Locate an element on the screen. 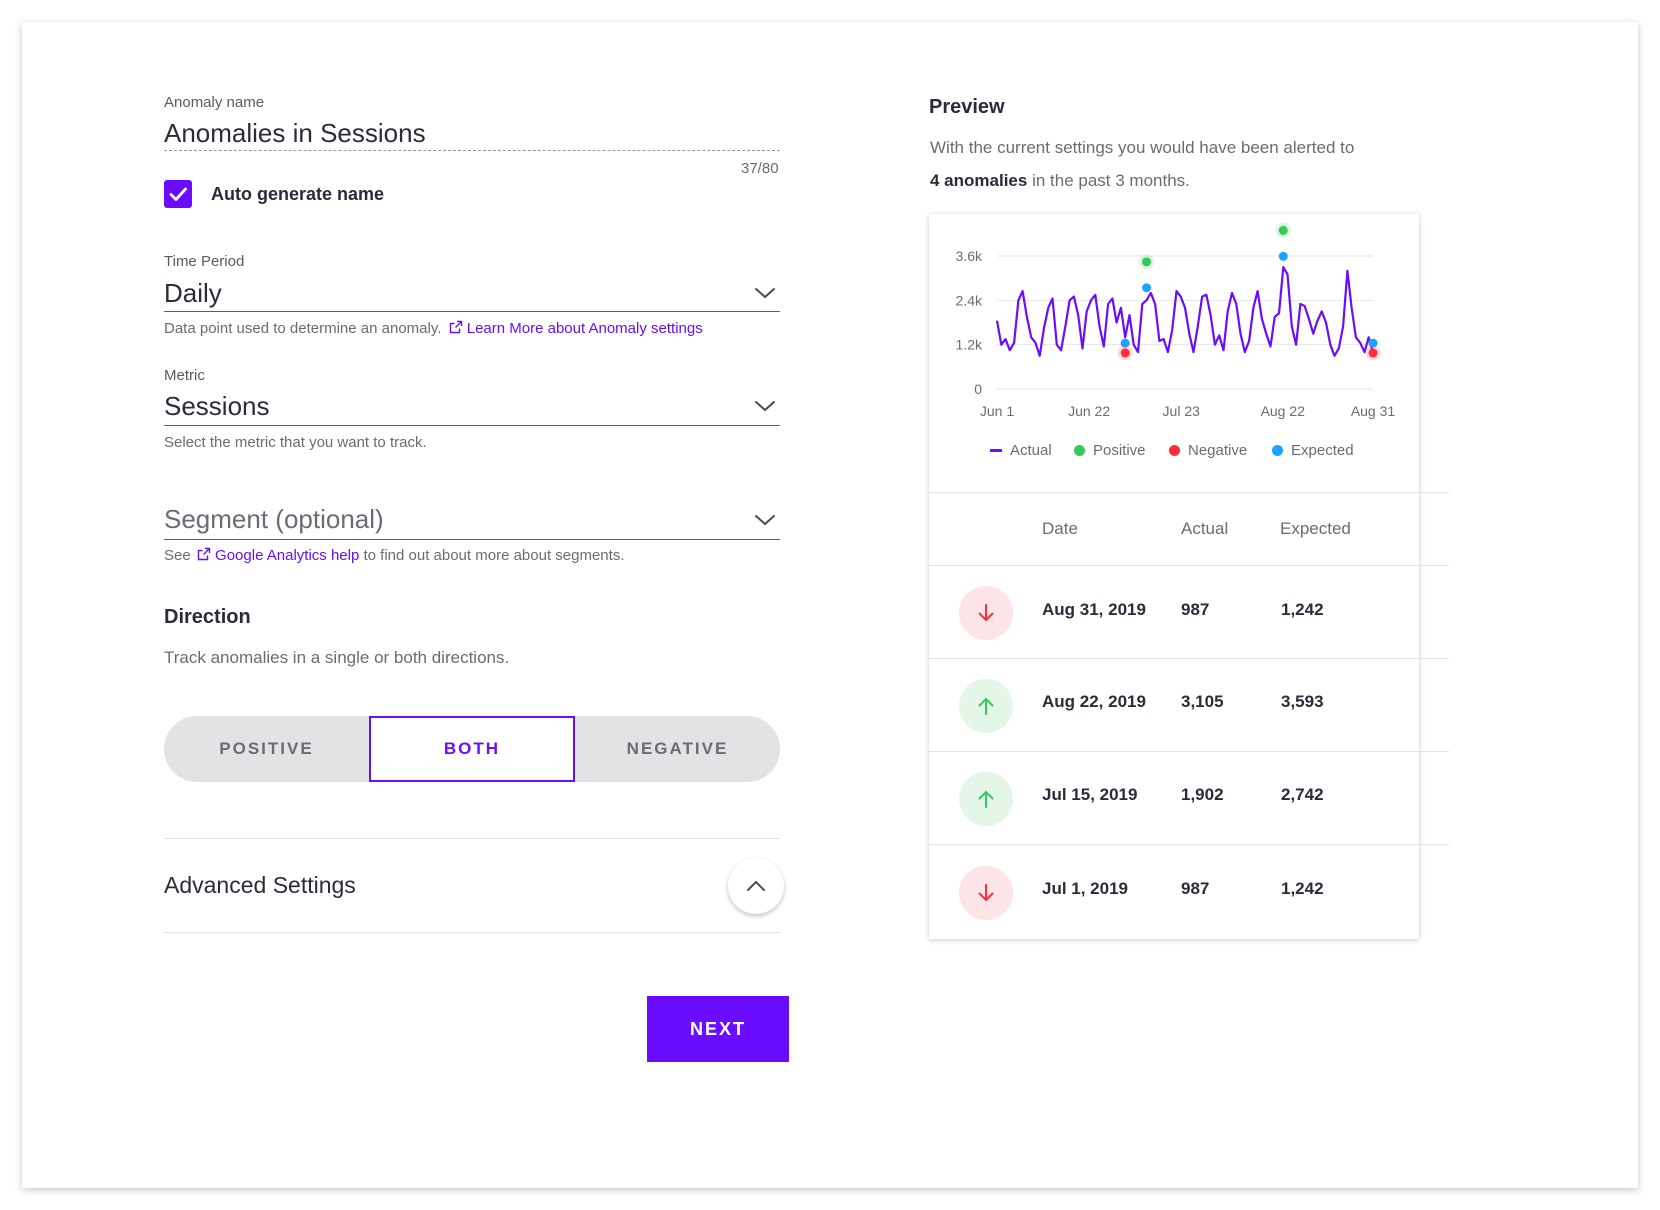  anomaly-name-input: Anomalies in Sessions is located at coordinates (295, 133).